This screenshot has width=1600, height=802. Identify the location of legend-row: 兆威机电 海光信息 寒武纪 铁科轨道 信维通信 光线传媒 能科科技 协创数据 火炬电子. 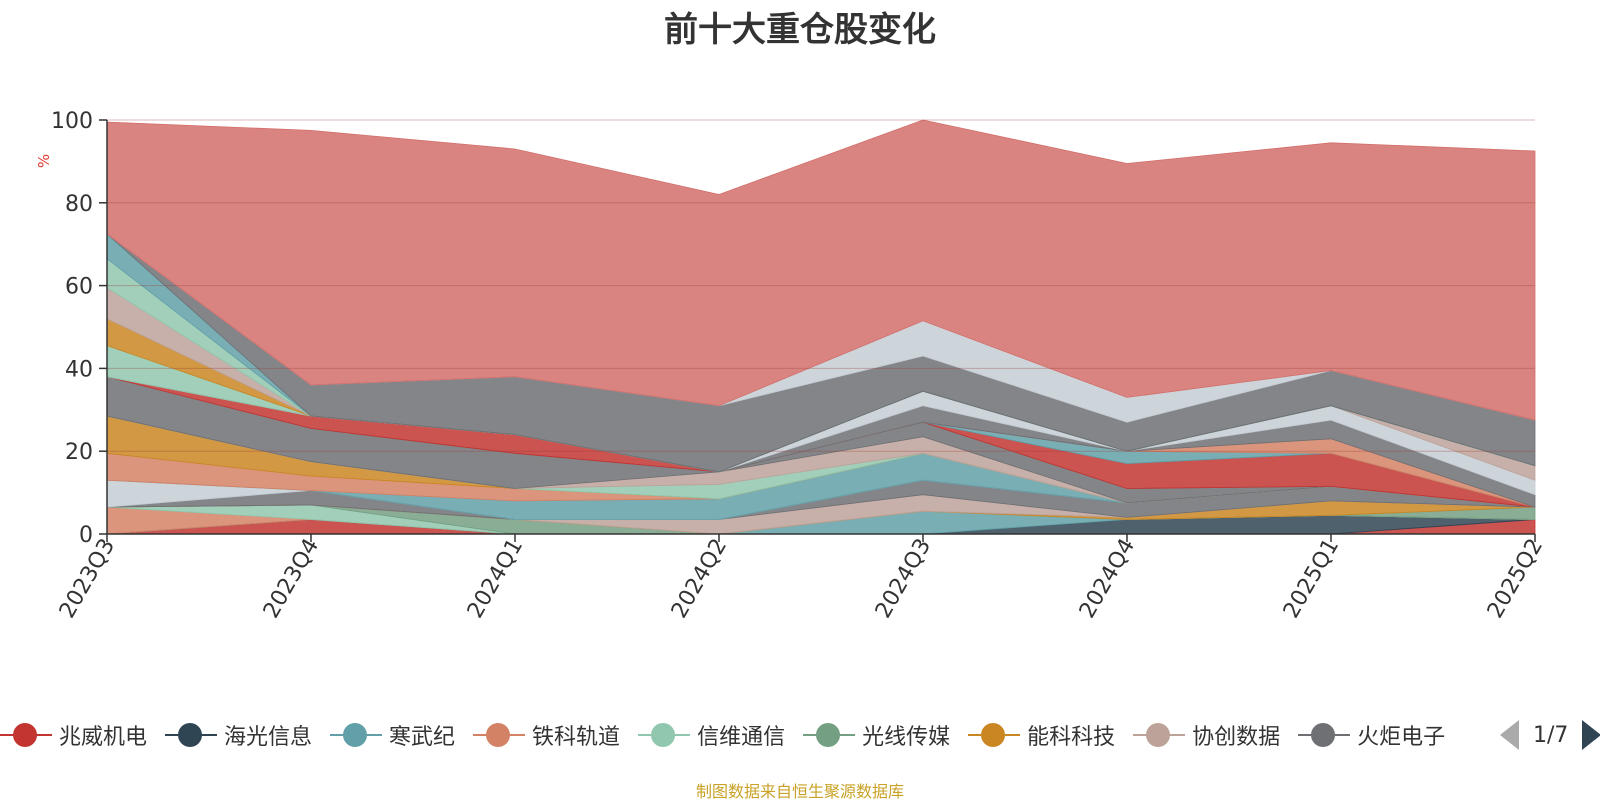
(731, 735).